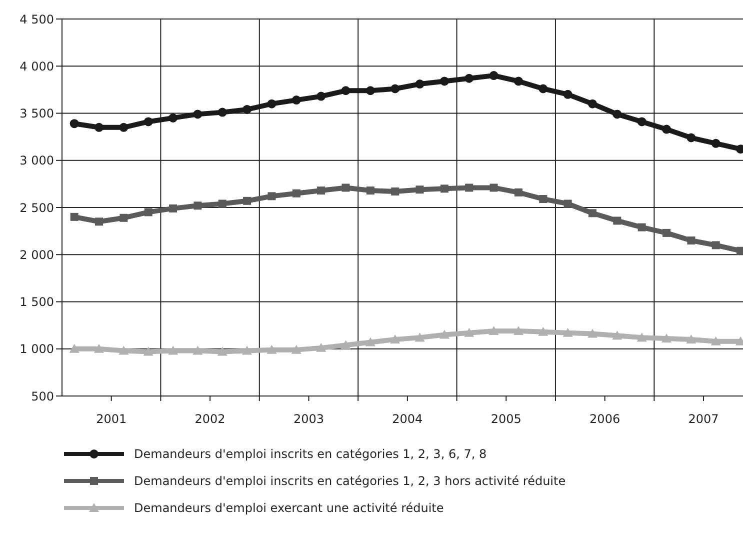  What do you see at coordinates (42, 396) in the screenshot?
I see `y-tick-label: 500` at bounding box center [42, 396].